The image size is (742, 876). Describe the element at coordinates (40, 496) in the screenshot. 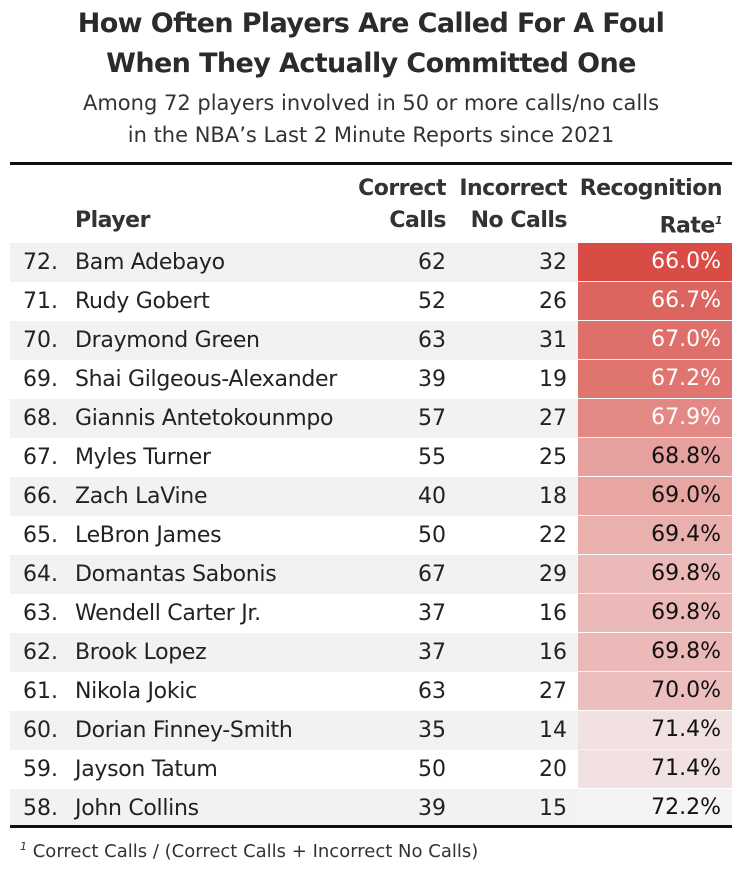

I see `rank-cell: 66.` at that location.